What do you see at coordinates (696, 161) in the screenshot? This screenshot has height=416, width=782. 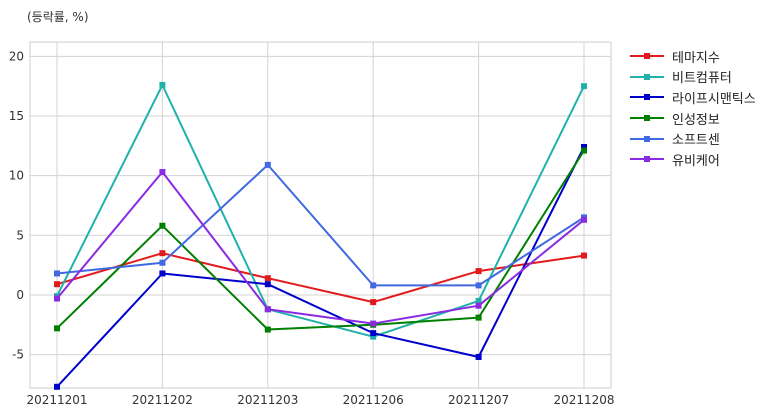 I see `legend-label: 유비케어` at bounding box center [696, 161].